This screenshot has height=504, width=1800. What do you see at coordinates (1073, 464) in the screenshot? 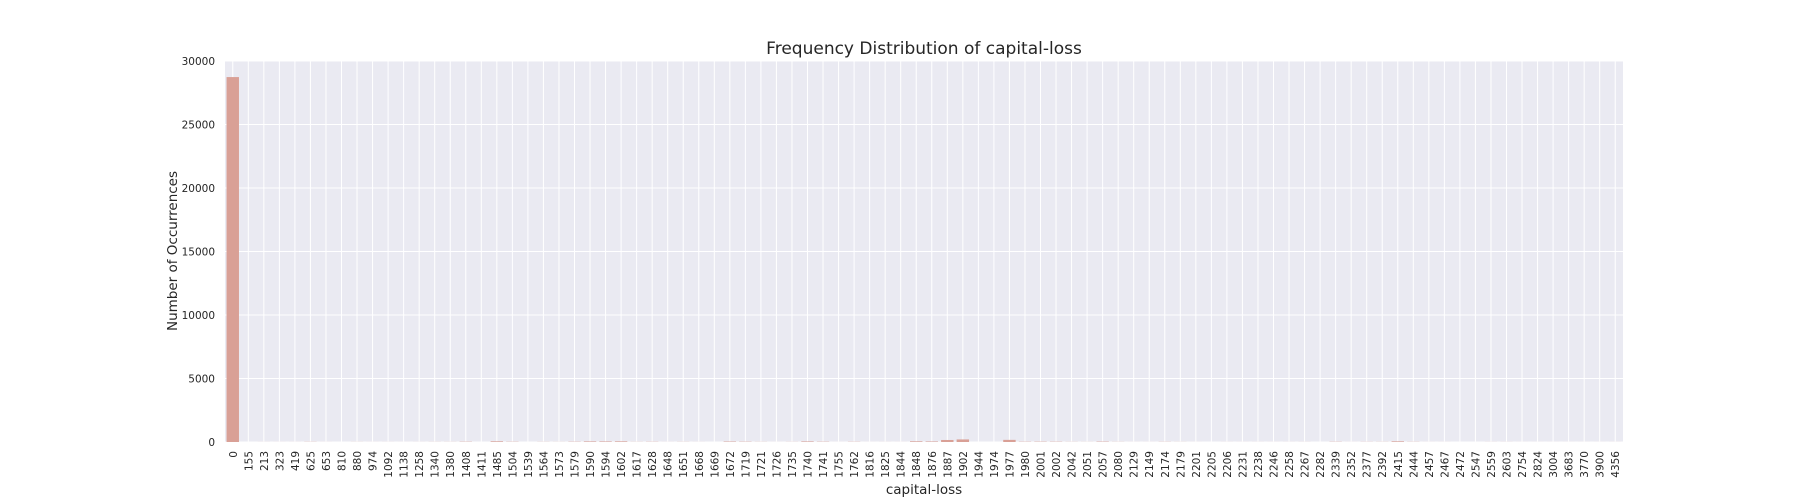
I see `x-tick-label: 2042` at bounding box center [1073, 464].